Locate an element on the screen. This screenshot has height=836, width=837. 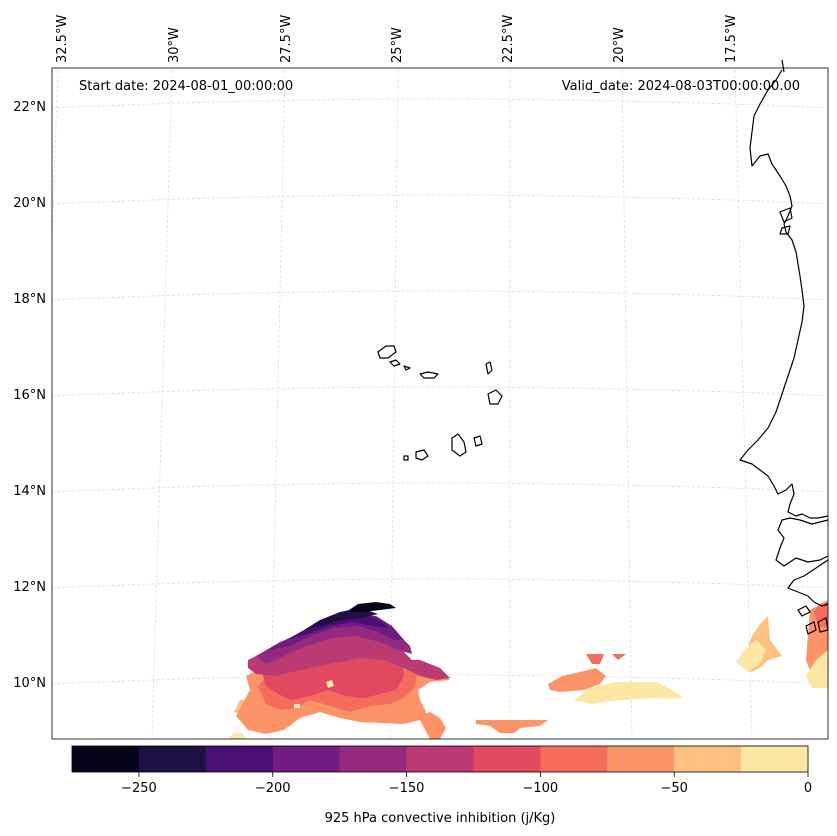
maio is located at coordinates (478, 441).